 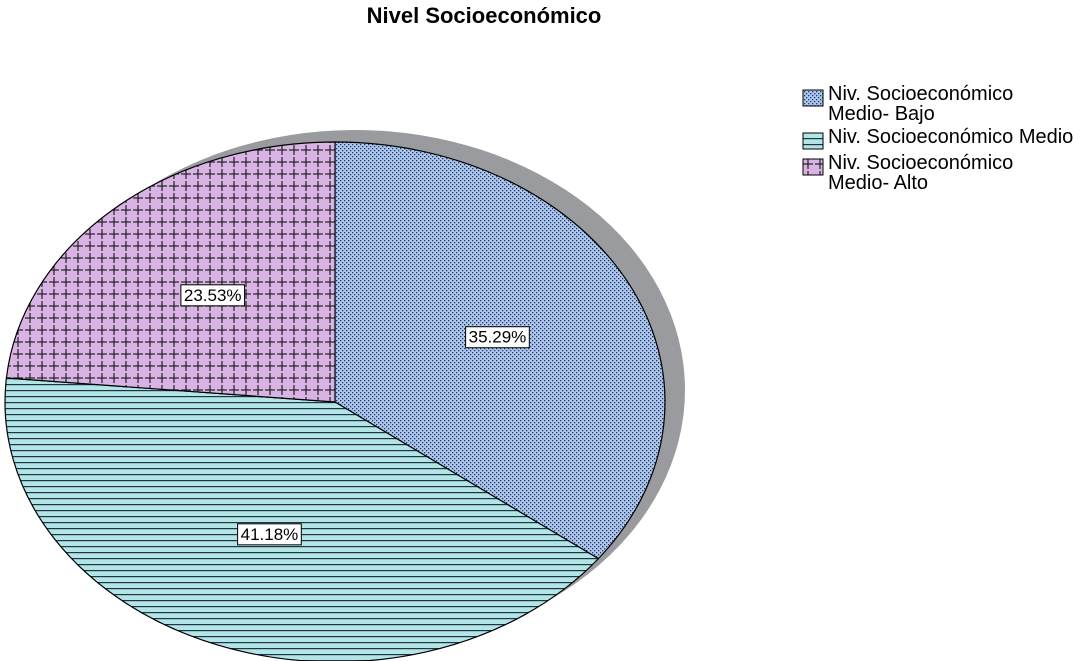 I want to click on legend-item: Niv. Socioeconómico Medio- Bajo, so click(x=940, y=104).